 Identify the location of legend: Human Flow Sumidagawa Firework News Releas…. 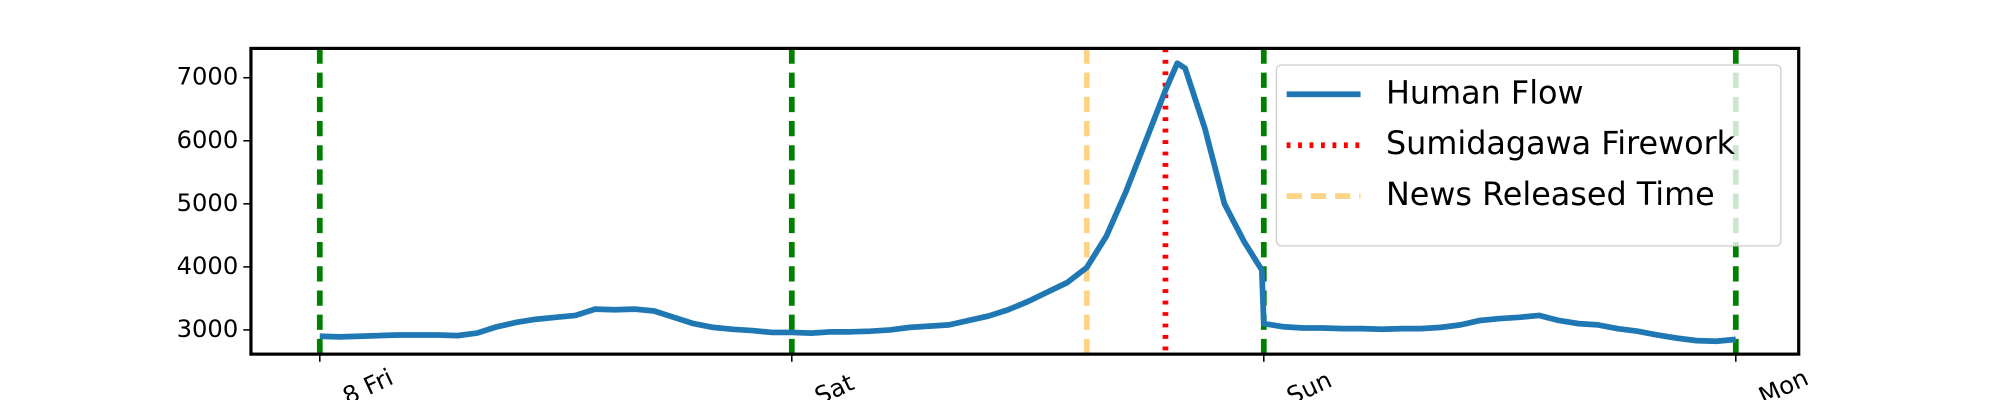
(1528, 155).